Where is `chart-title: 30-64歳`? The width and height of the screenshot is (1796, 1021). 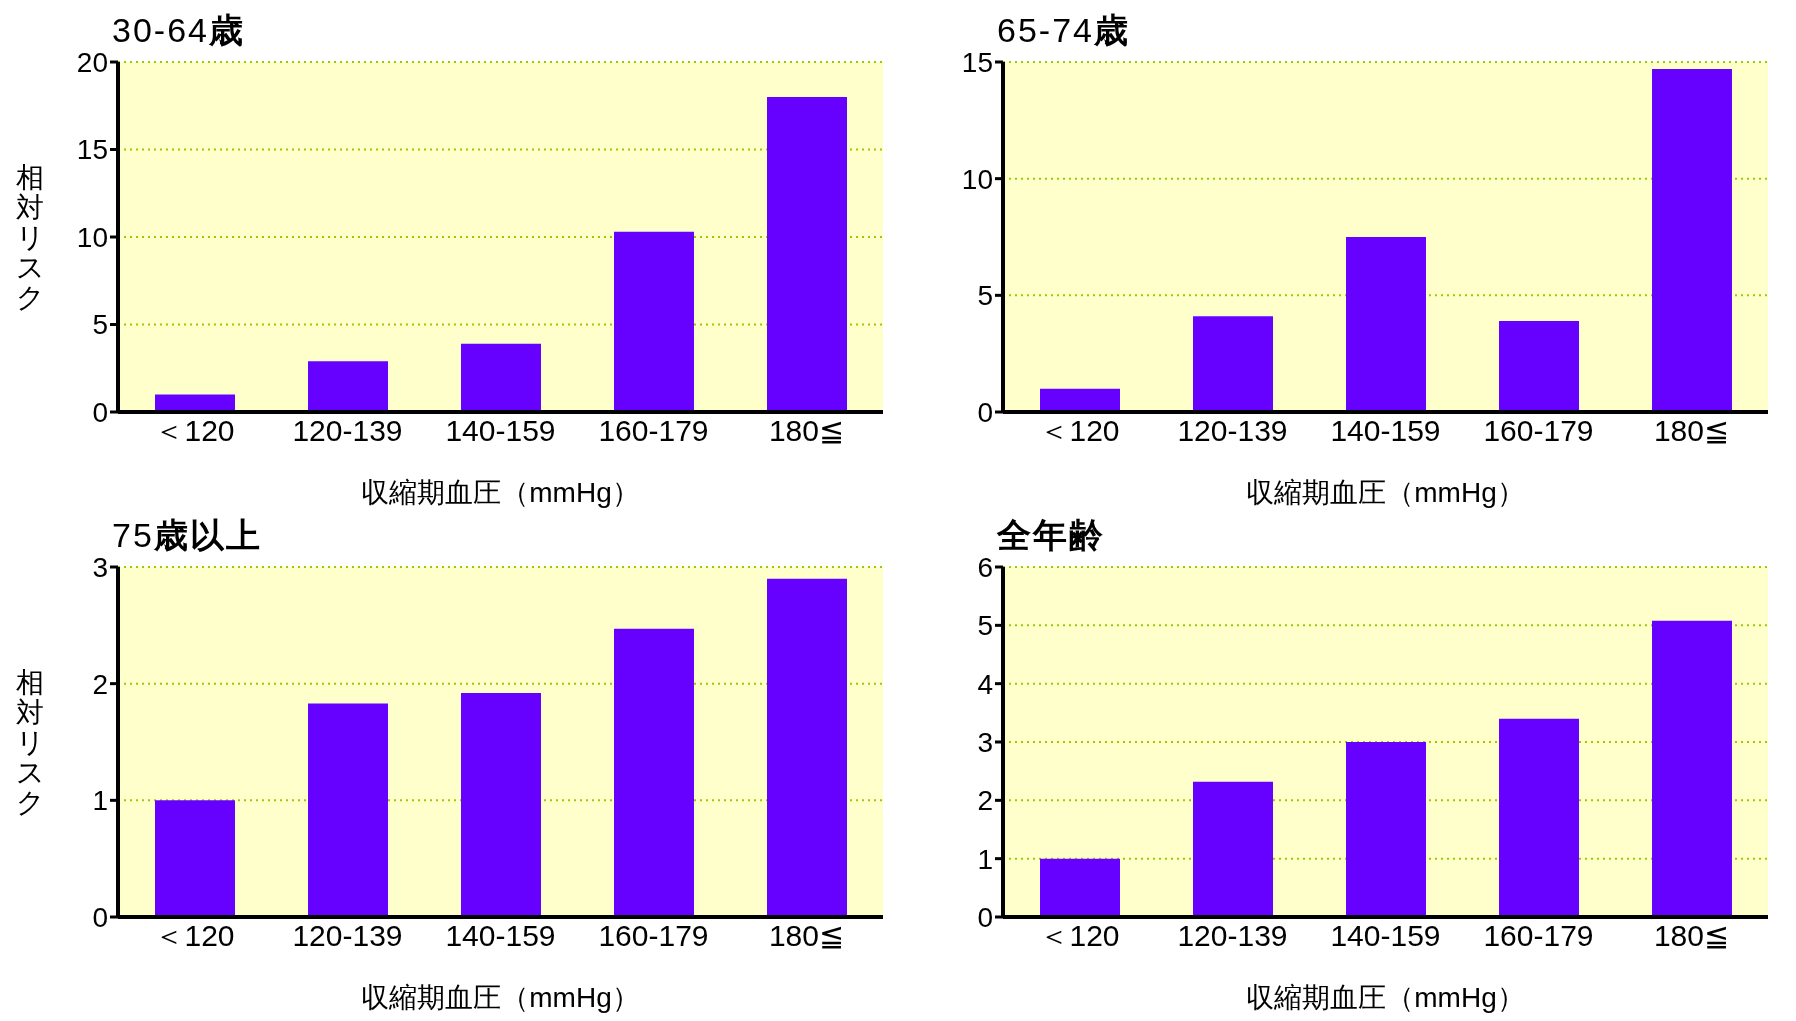 chart-title: 30-64歳 is located at coordinates (178, 30).